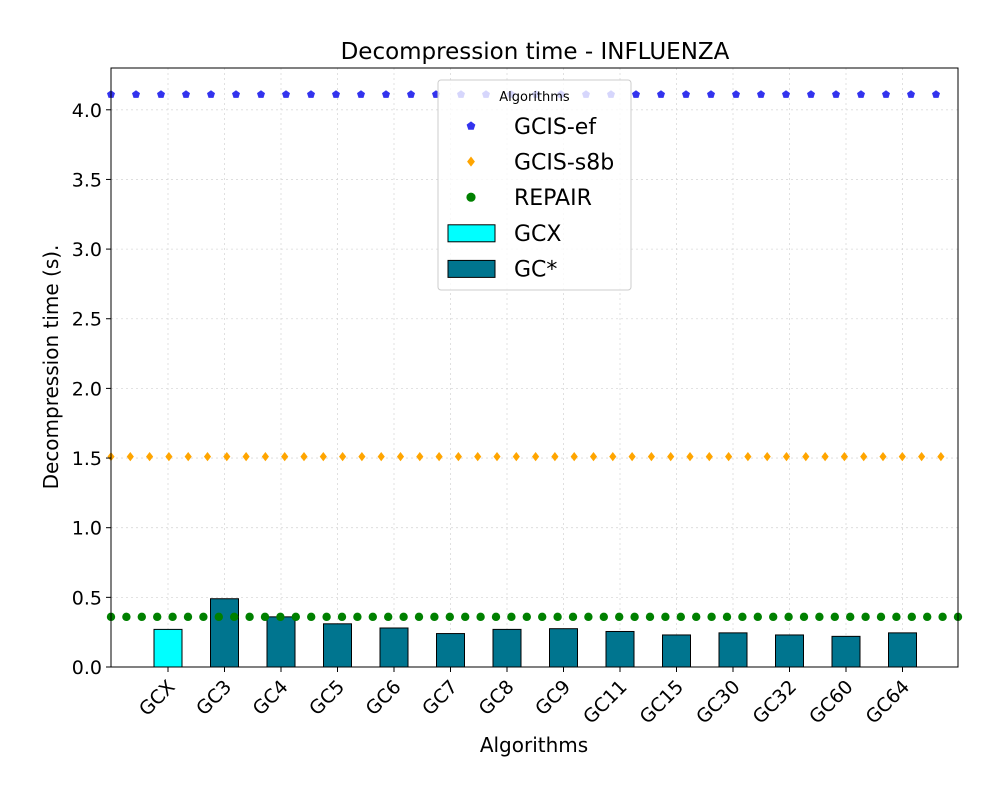  Describe the element at coordinates (555, 127) in the screenshot. I see `legend-label-gcis-ef: GCIS-ef` at that location.